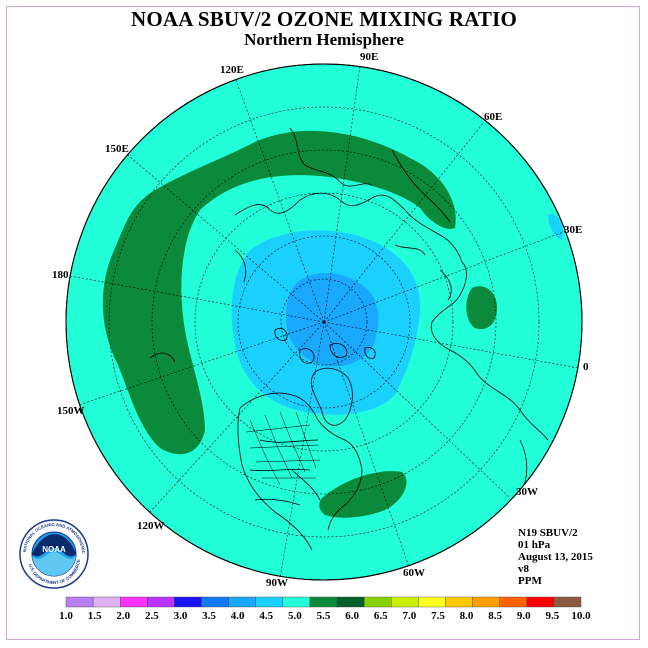  I want to click on lon-label-150w: 150W, so click(71, 411).